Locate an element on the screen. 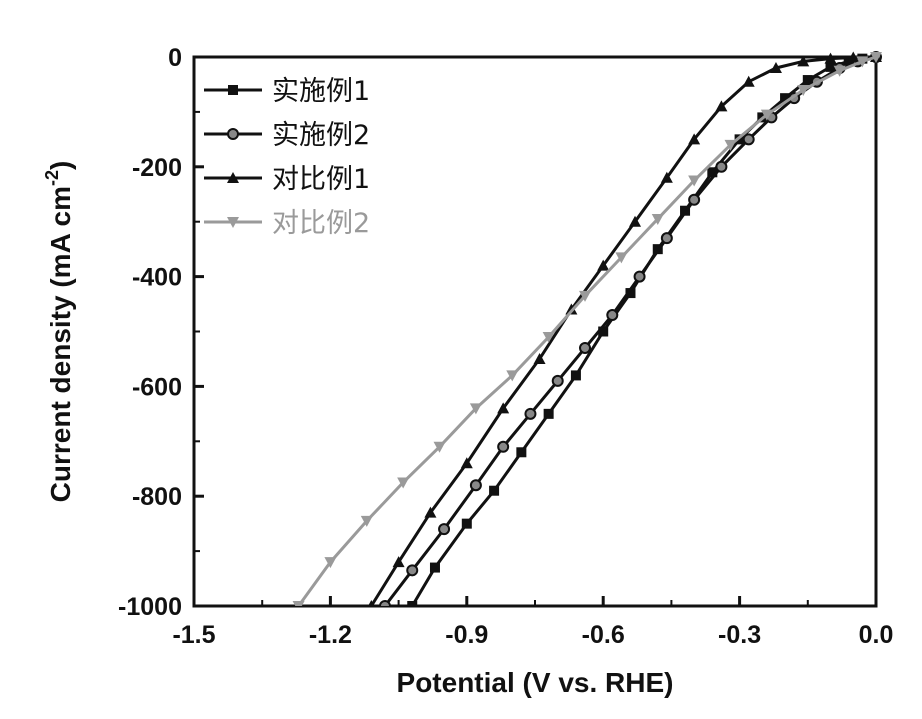 The height and width of the screenshot is (719, 922). y-tick-label: -600 is located at coordinates (157, 387).